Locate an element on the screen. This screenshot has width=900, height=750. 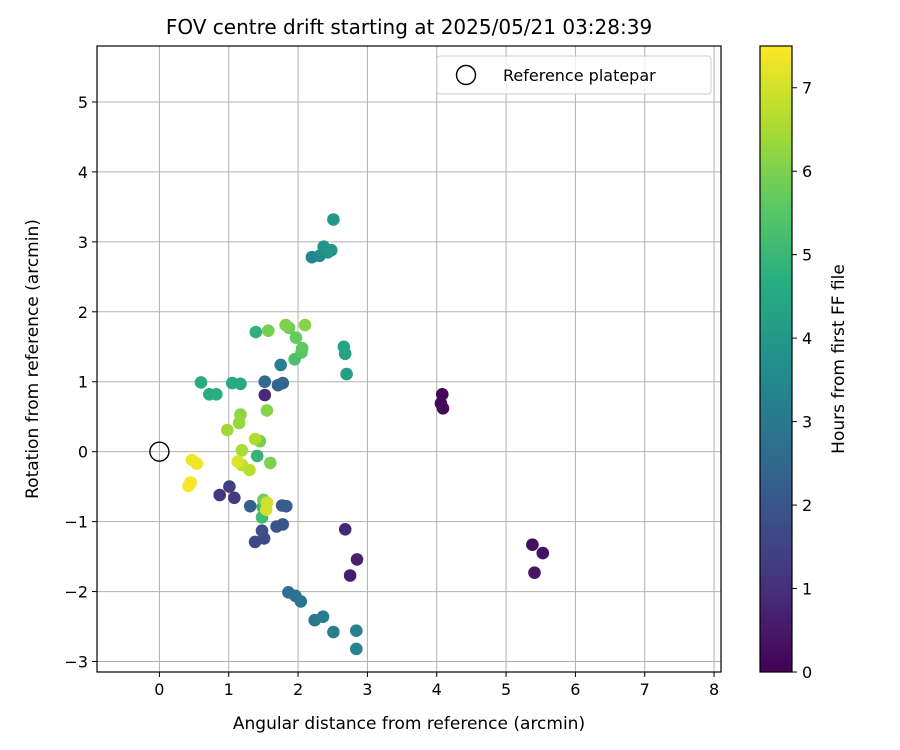
colorbar: 0 1 2 3 4 5 6 7 Hours from first FF file is located at coordinates (804, 363).